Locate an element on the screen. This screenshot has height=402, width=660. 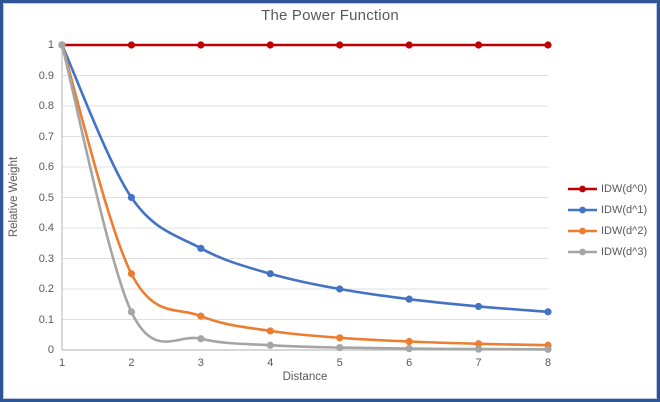
legend-label: IDW(d^2) is located at coordinates (624, 230).